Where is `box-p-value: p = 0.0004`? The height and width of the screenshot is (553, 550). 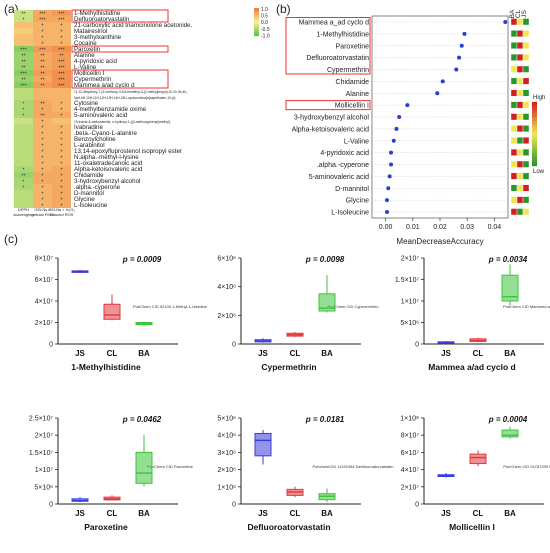
box-p-value: p = 0.0004 is located at coordinates (508, 419).